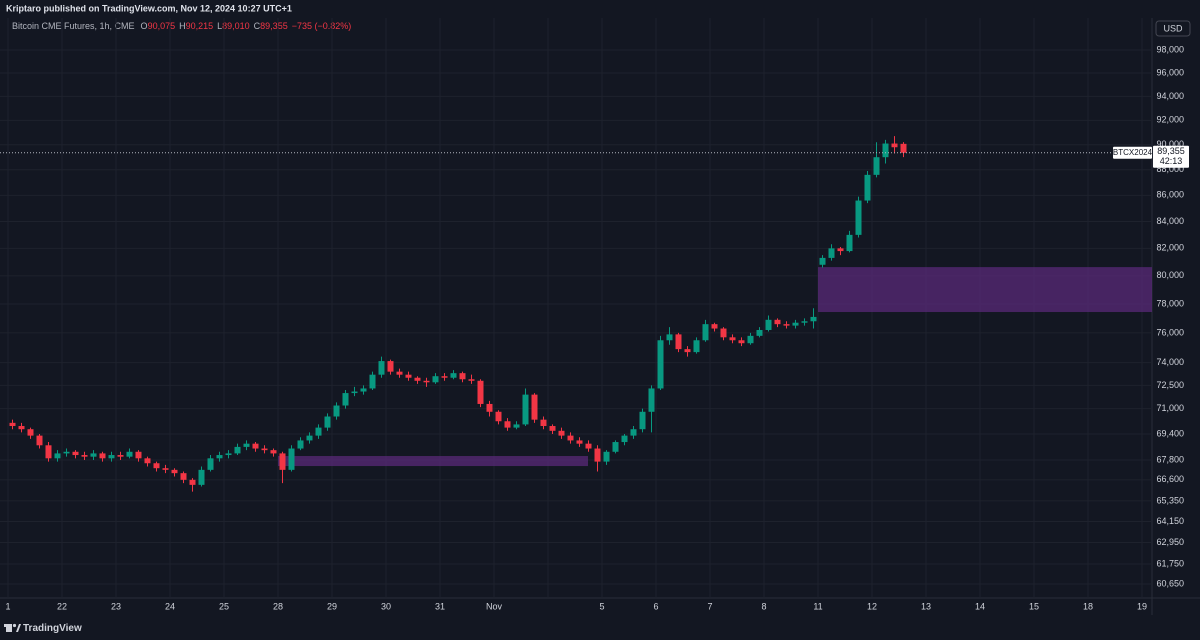 The height and width of the screenshot is (640, 1200). I want to click on x-tick-label: 5, so click(601, 606).